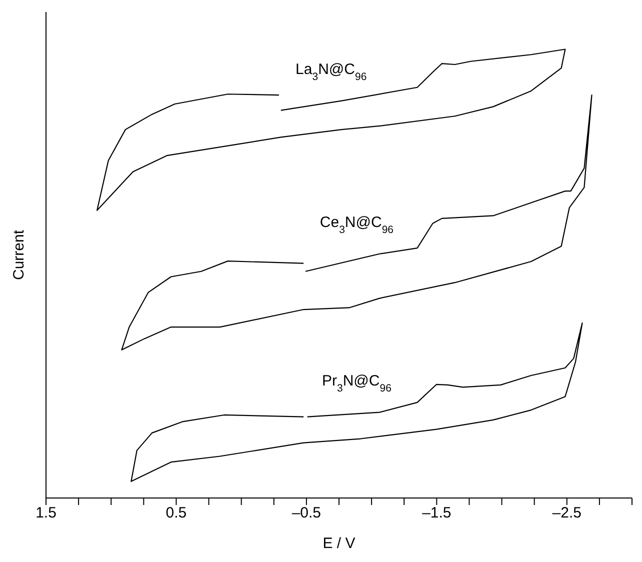  Describe the element at coordinates (357, 225) in the screenshot. I see `series-label: Ce$_{3}$N@C$_{96}$` at that location.